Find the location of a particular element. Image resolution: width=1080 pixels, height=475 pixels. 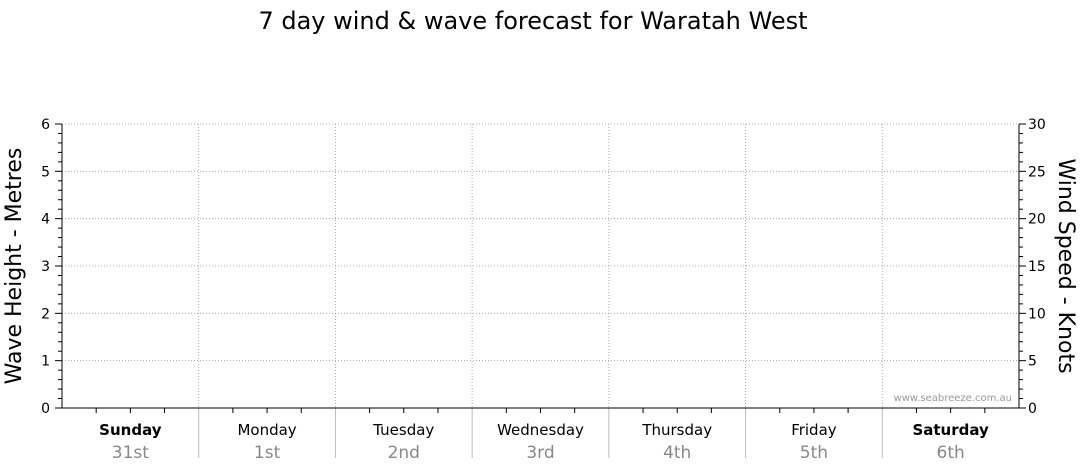

right-axis-ticks: 0 5 10 15 20 25 30 is located at coordinates (1032, 267).